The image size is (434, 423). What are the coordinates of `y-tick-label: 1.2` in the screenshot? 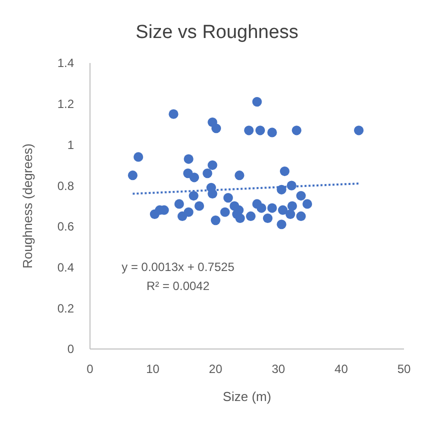 It's located at (65, 104).